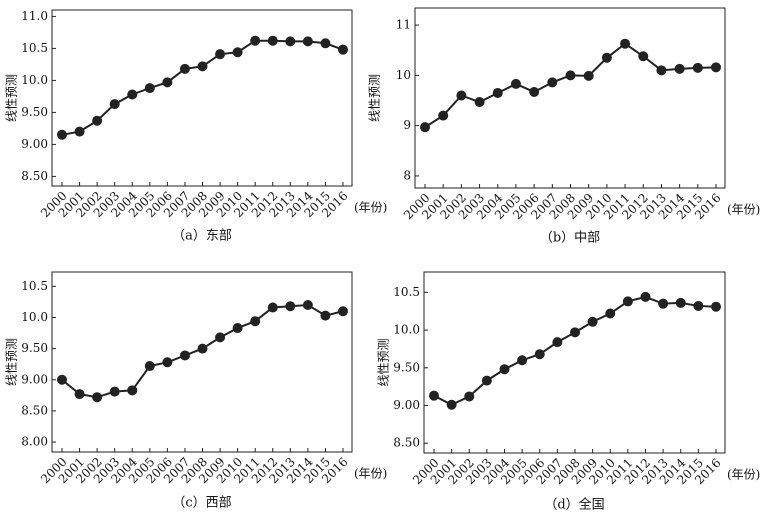 This screenshot has width=762, height=517. Describe the element at coordinates (574, 505) in the screenshot. I see `caption: （d）全国` at that location.